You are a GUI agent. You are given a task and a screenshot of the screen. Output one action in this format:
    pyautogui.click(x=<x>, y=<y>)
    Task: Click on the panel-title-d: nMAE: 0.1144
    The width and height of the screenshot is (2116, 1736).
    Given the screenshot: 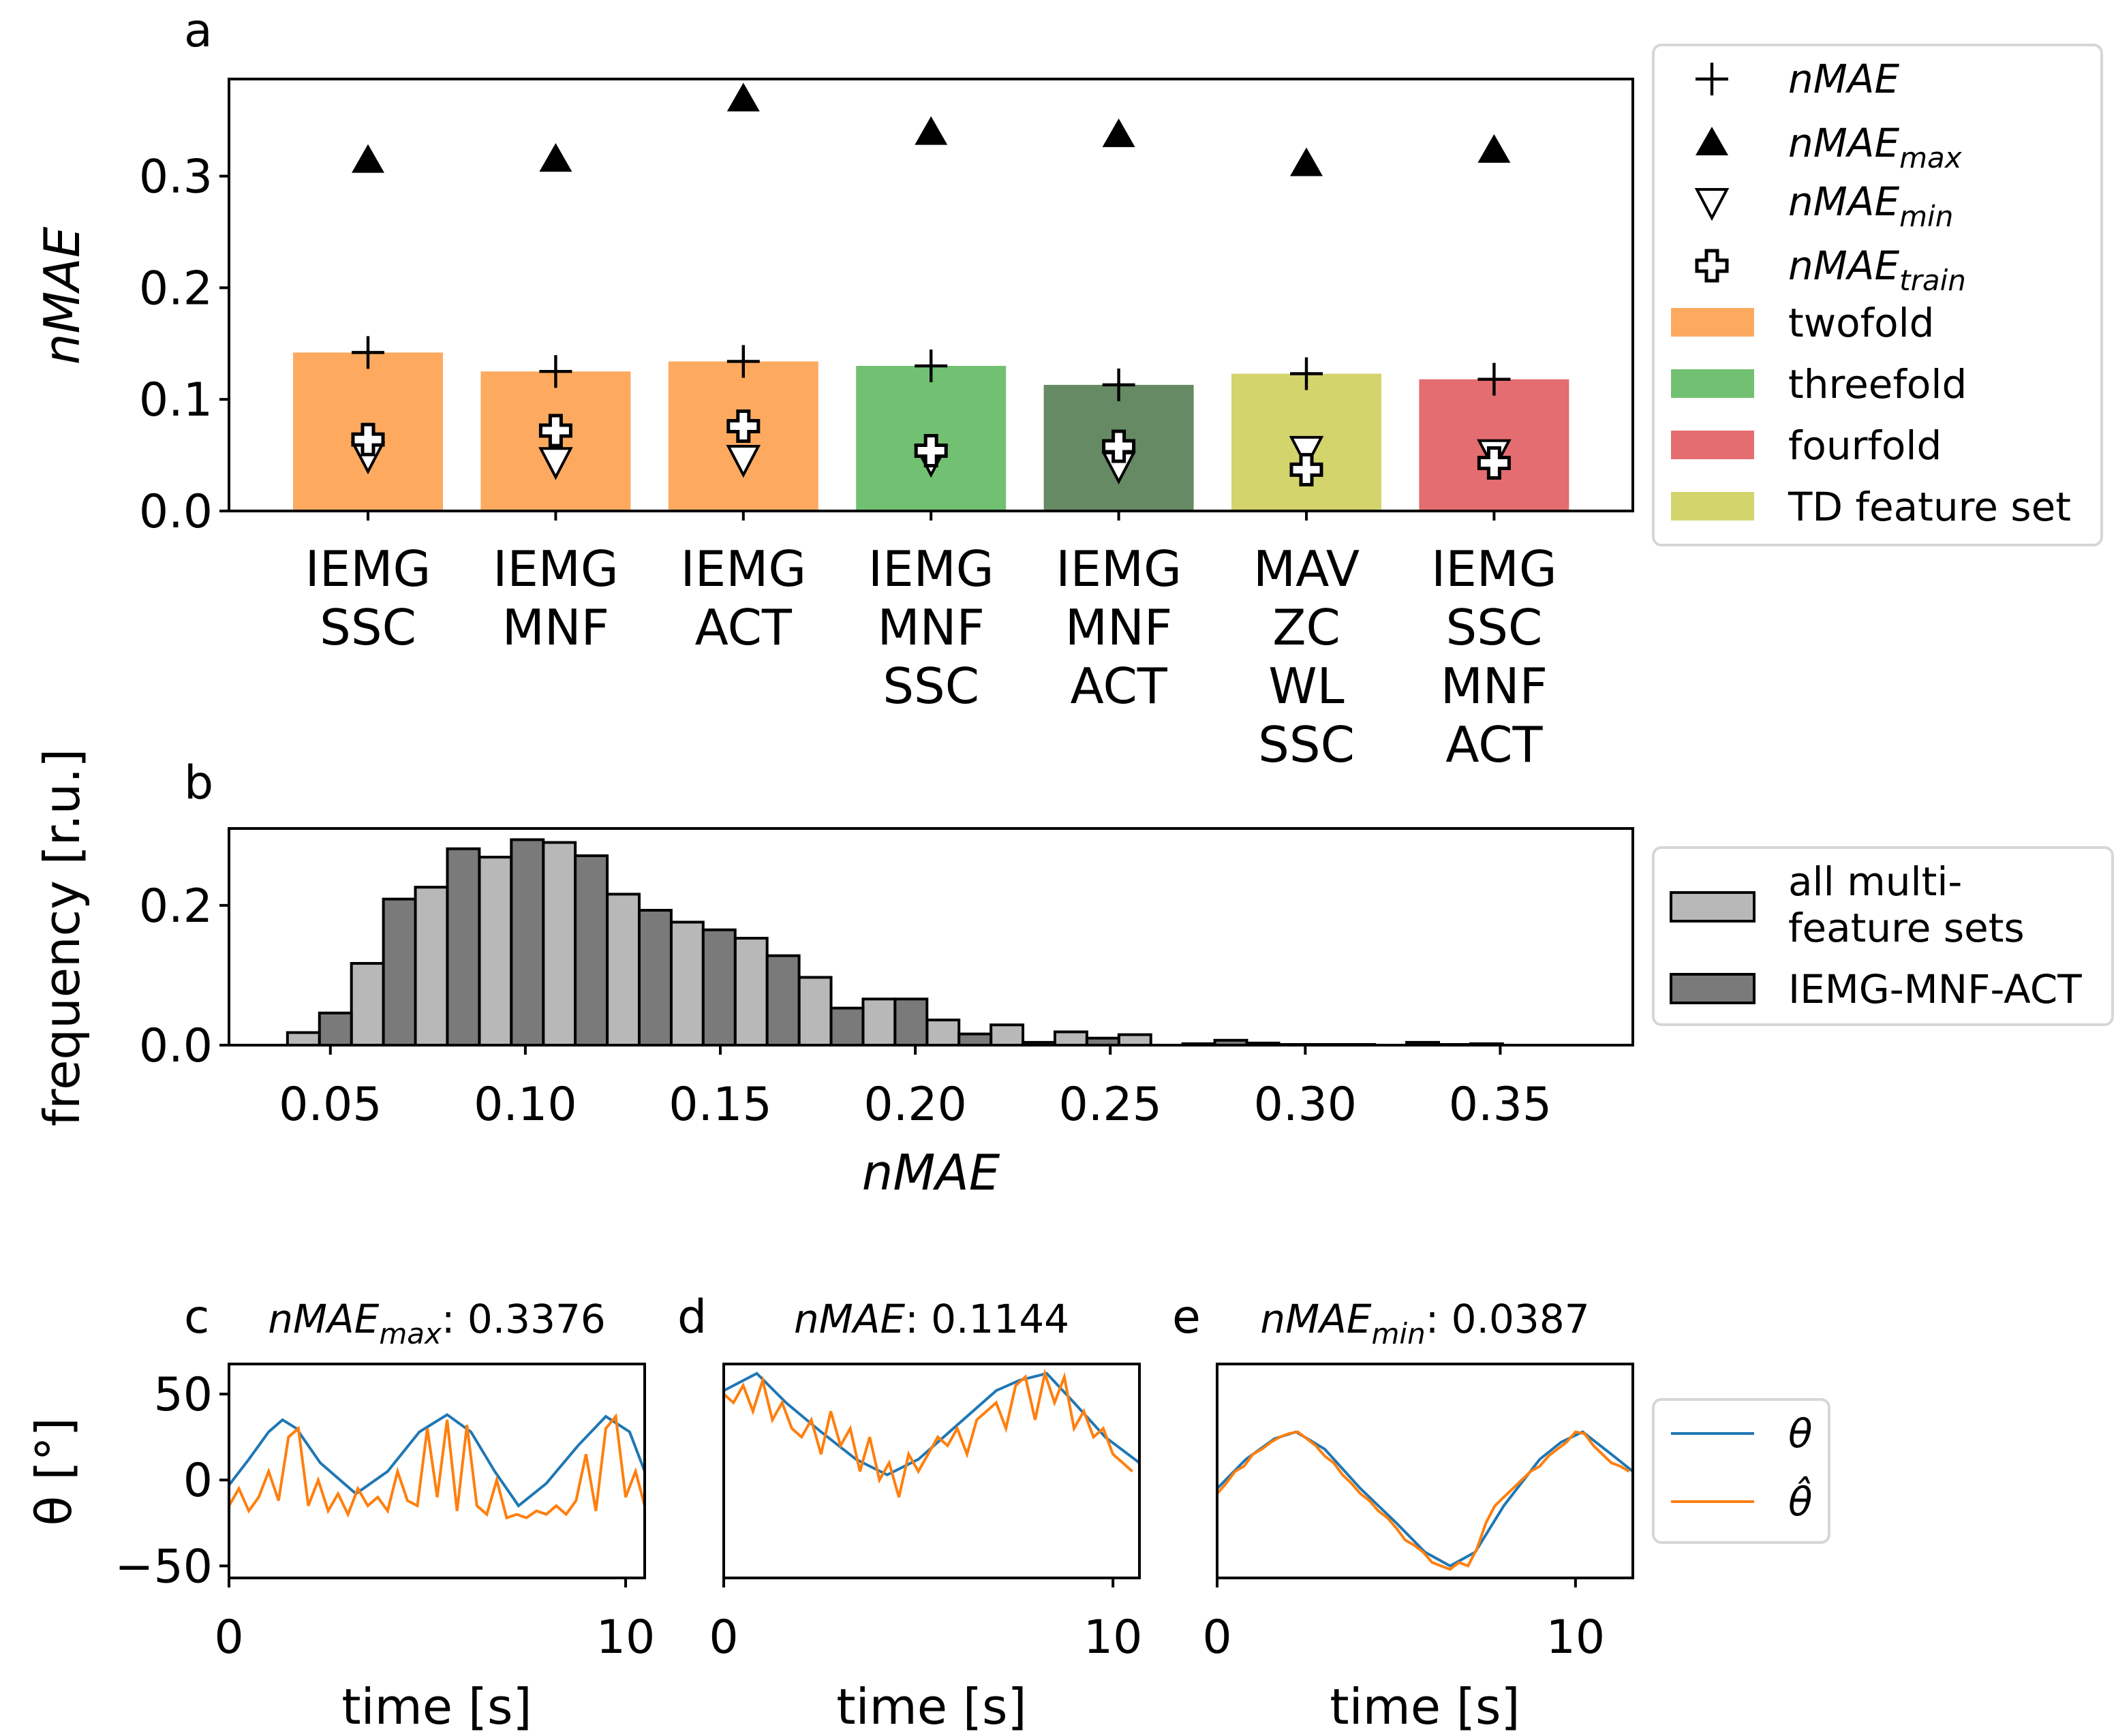 What is the action you would take?
    pyautogui.click(x=931, y=1319)
    